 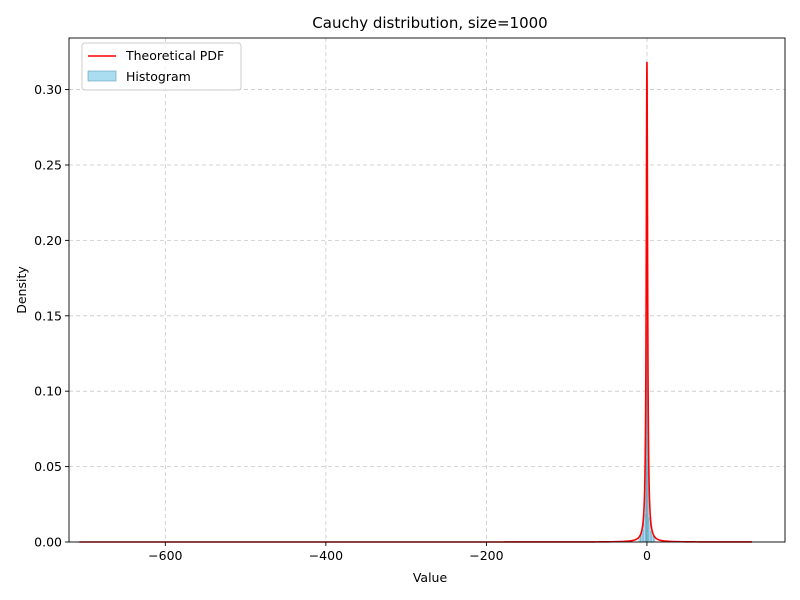 What do you see at coordinates (48, 391) in the screenshot?
I see `y-tick-label: 0.10` at bounding box center [48, 391].